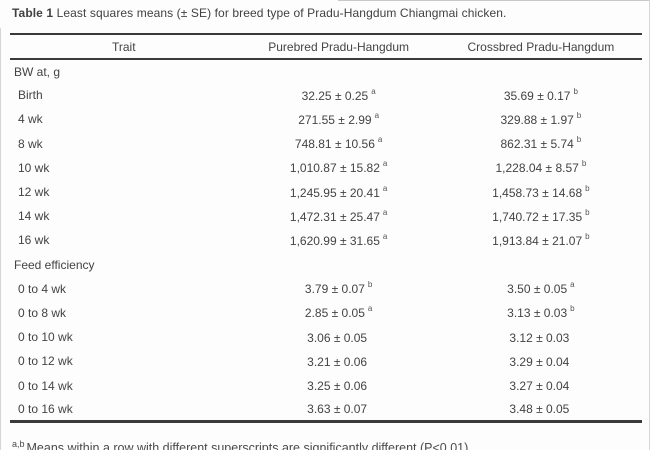  I want to click on purebred-value: 3.06 ± 0.05, so click(339, 337).